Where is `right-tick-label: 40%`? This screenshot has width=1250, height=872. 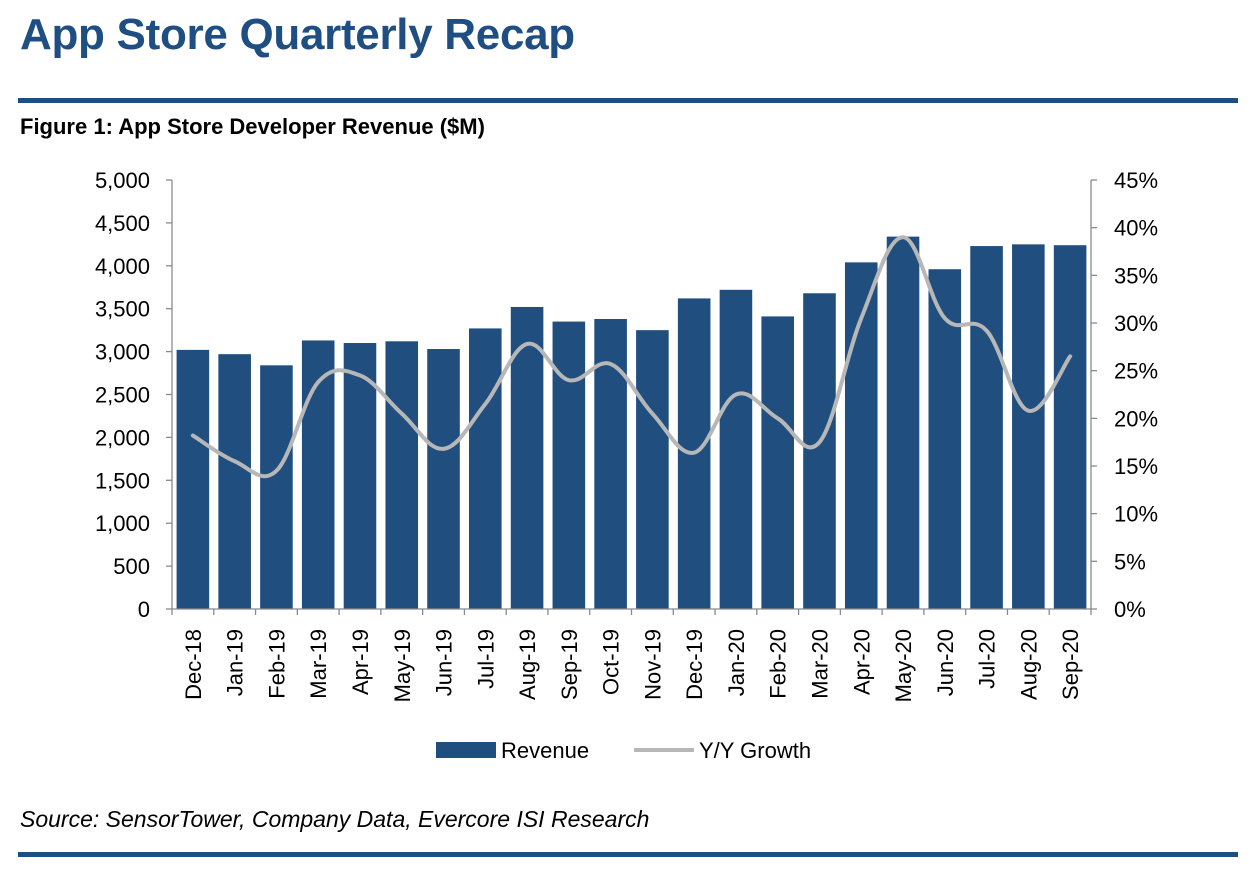 right-tick-label: 40% is located at coordinates (1136, 228).